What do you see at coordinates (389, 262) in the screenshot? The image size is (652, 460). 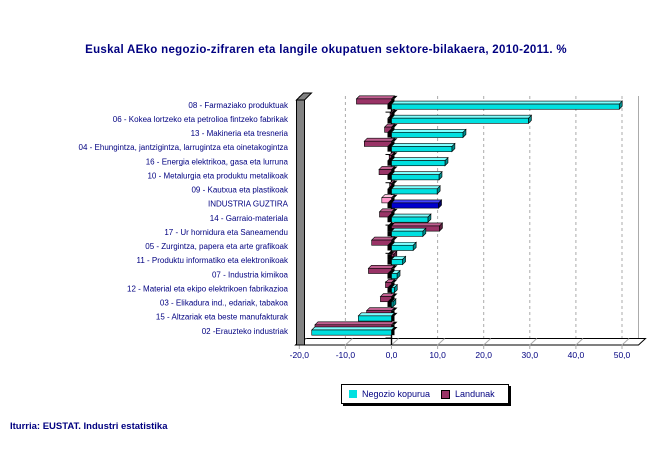 I see `bar-negozio-11-base` at bounding box center [389, 262].